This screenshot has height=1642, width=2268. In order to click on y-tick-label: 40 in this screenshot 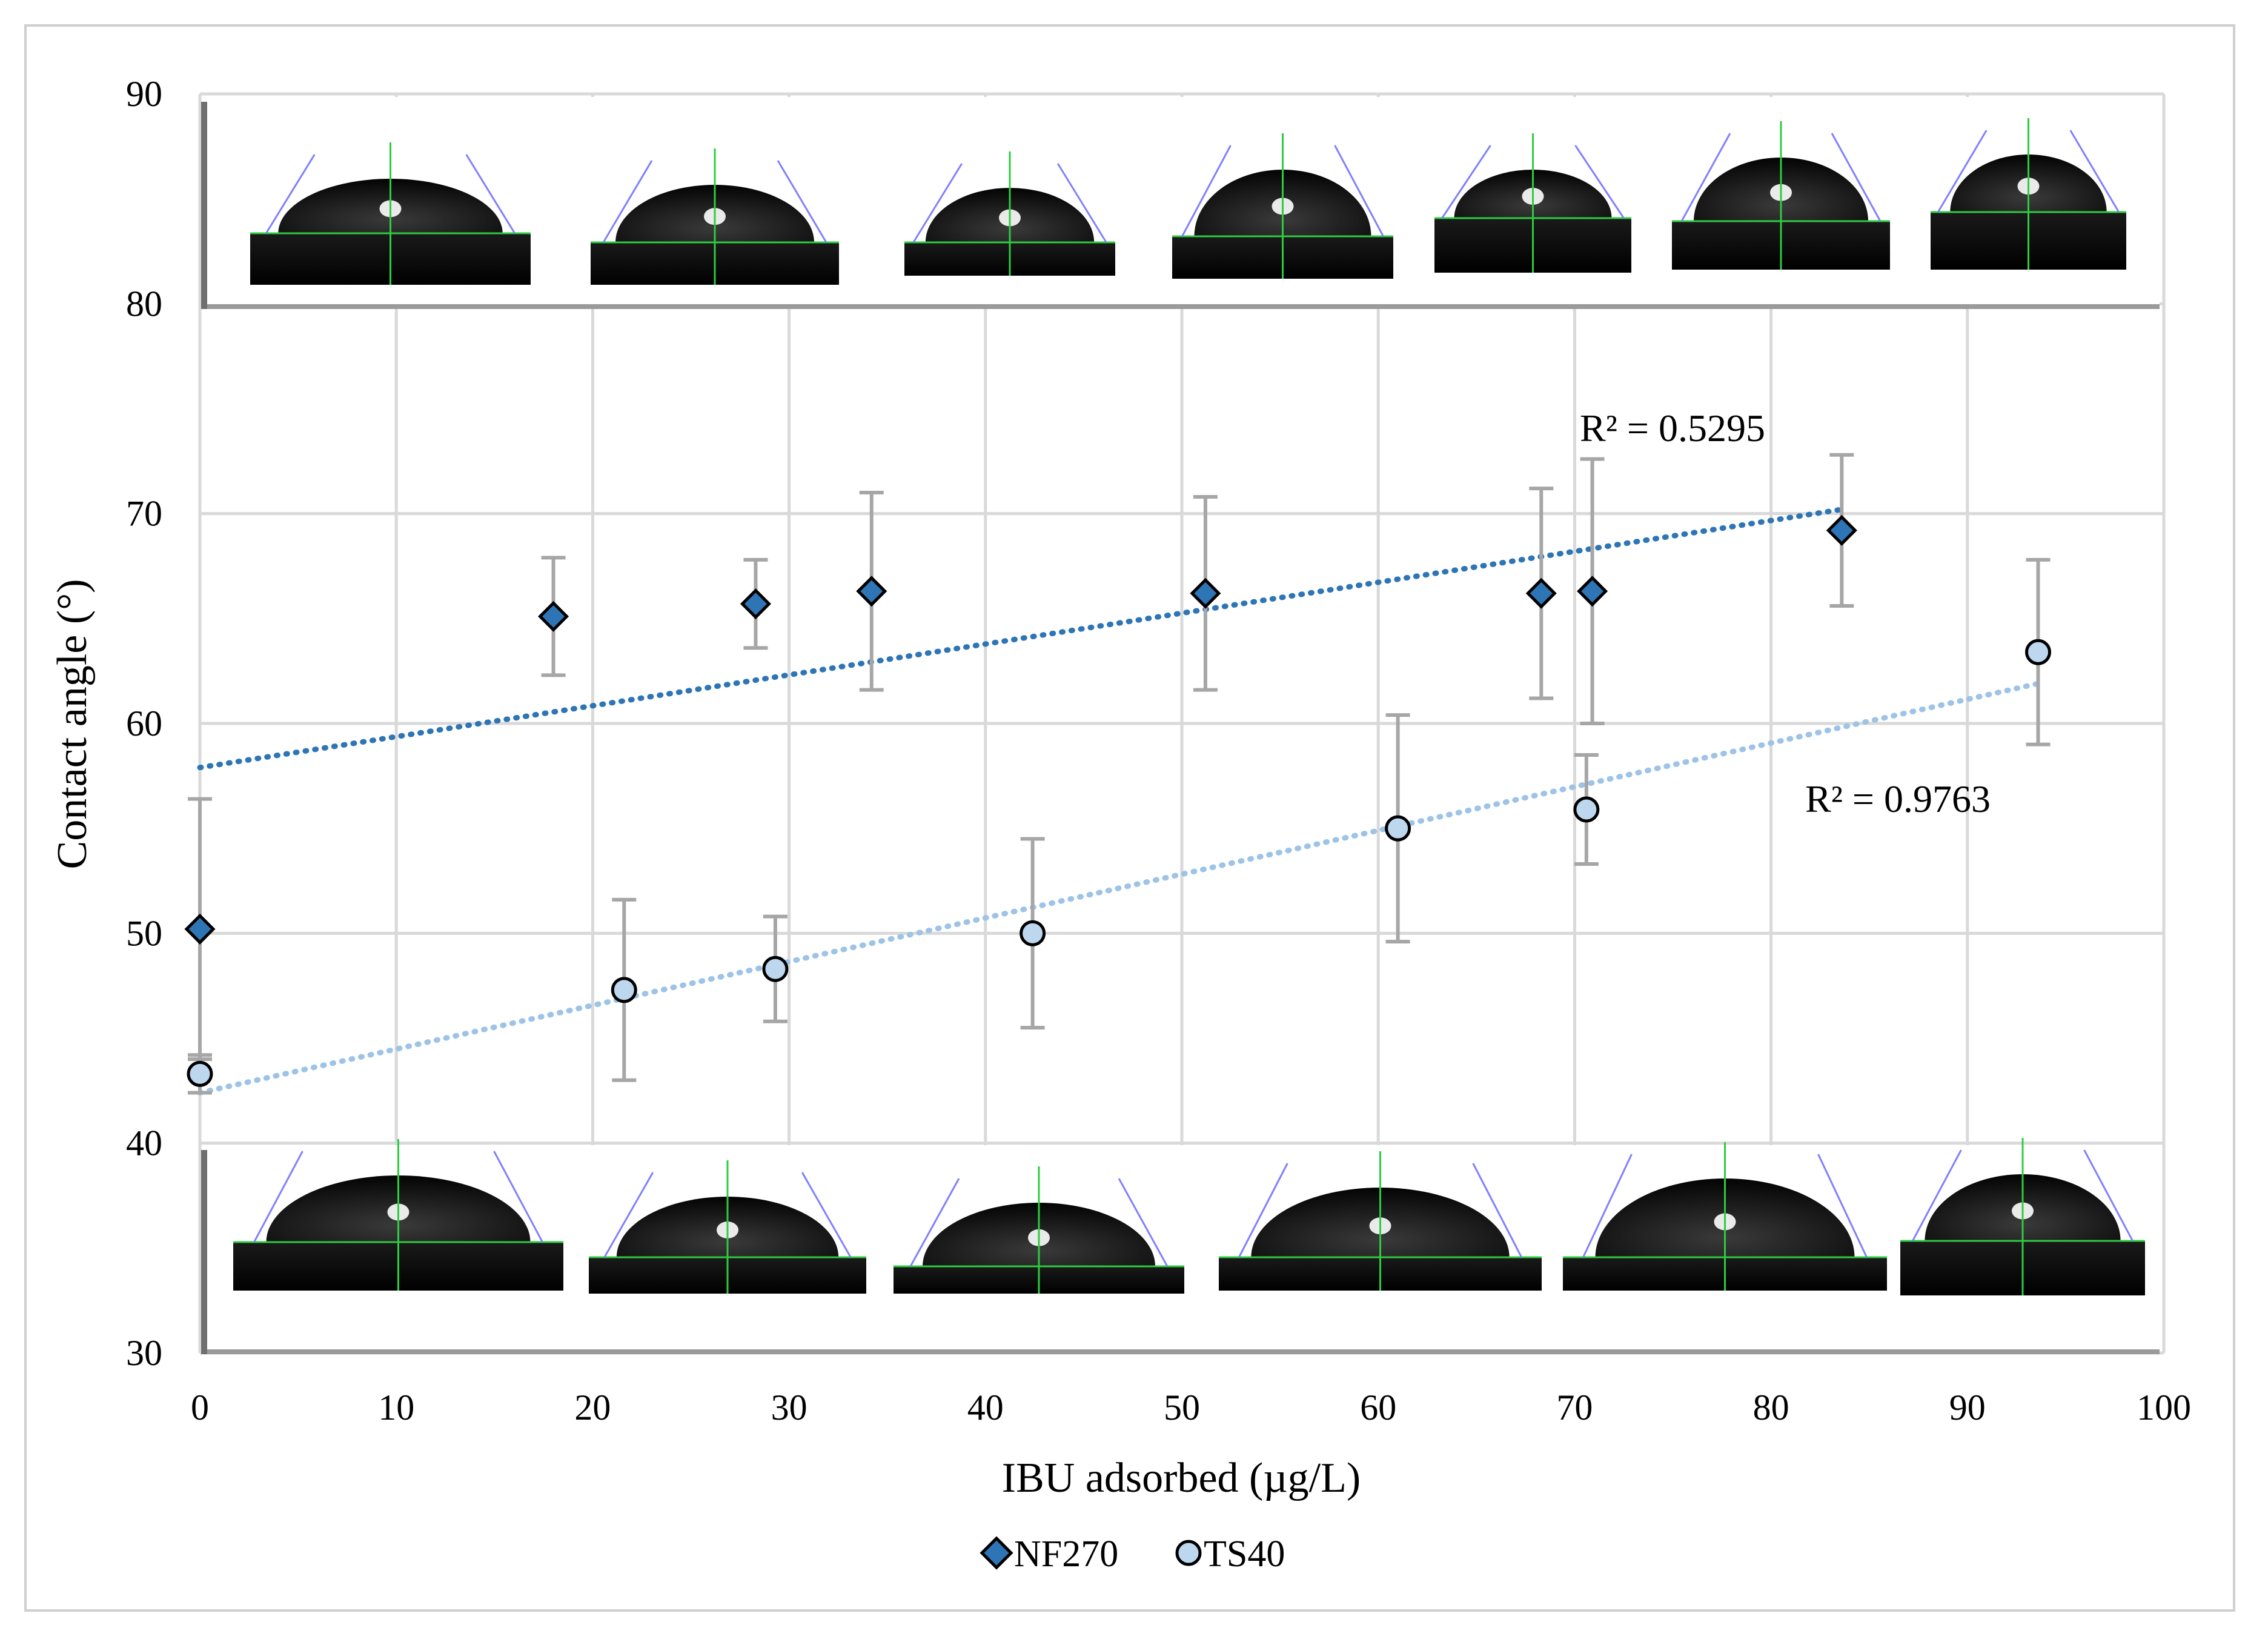, I will do `click(144, 1143)`.